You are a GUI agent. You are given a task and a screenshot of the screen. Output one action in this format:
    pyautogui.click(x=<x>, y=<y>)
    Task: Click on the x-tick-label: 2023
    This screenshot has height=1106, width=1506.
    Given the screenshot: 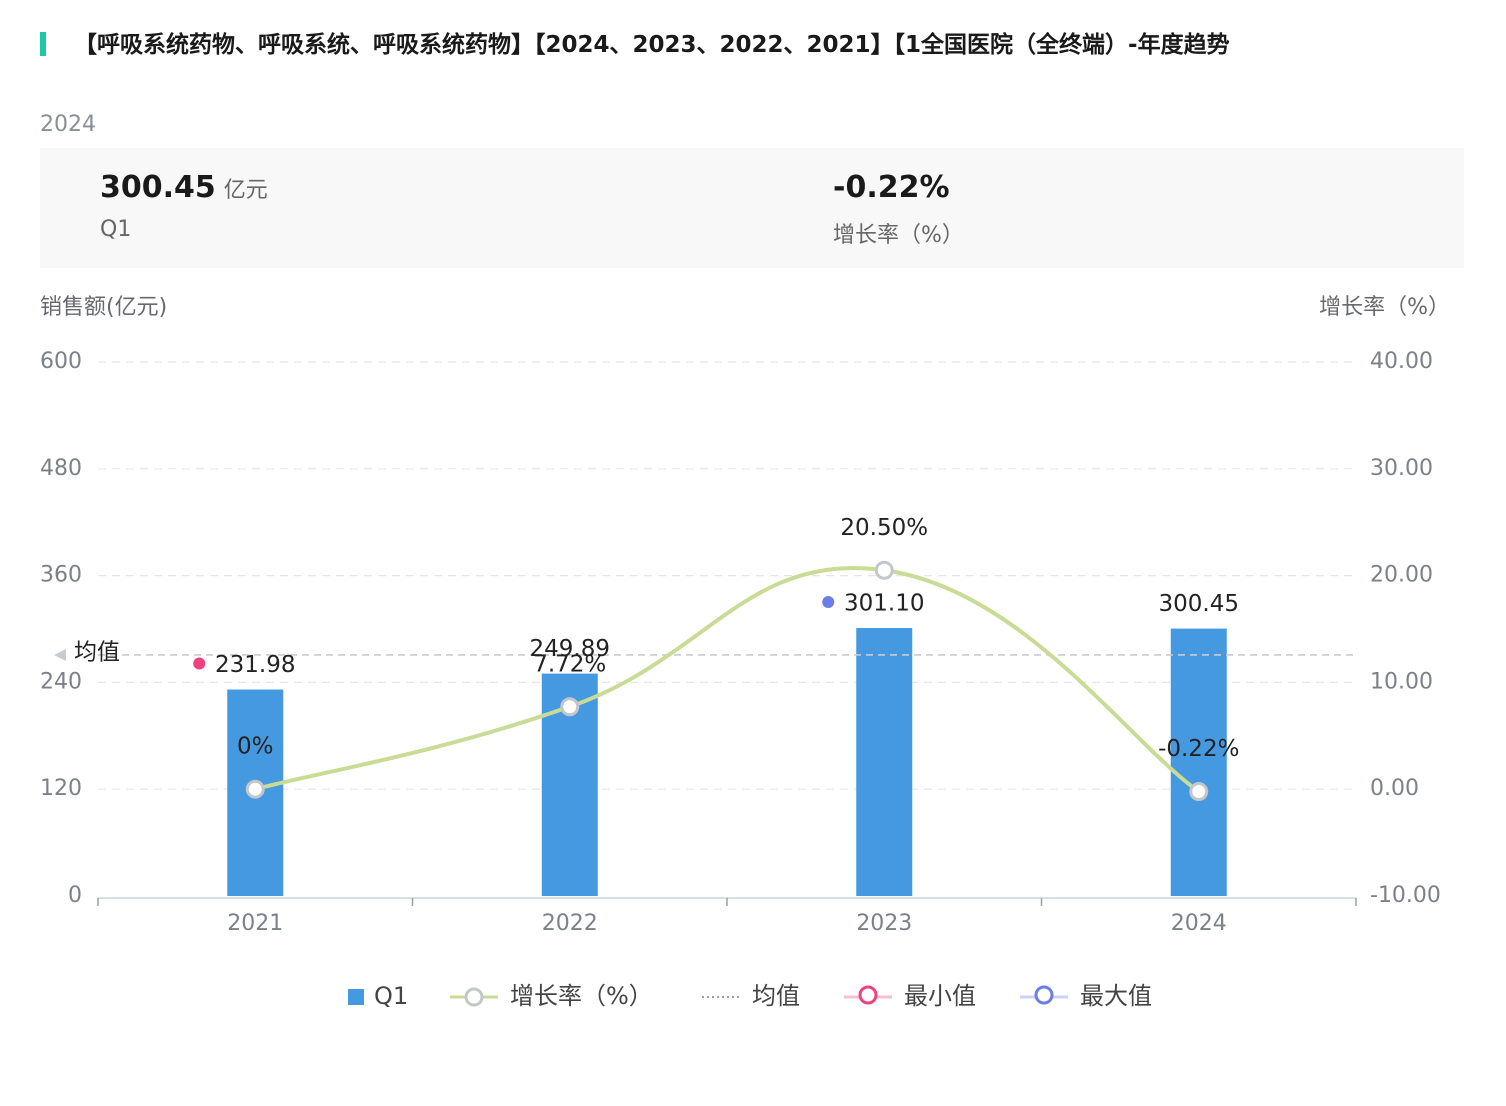 What is the action you would take?
    pyautogui.click(x=884, y=923)
    